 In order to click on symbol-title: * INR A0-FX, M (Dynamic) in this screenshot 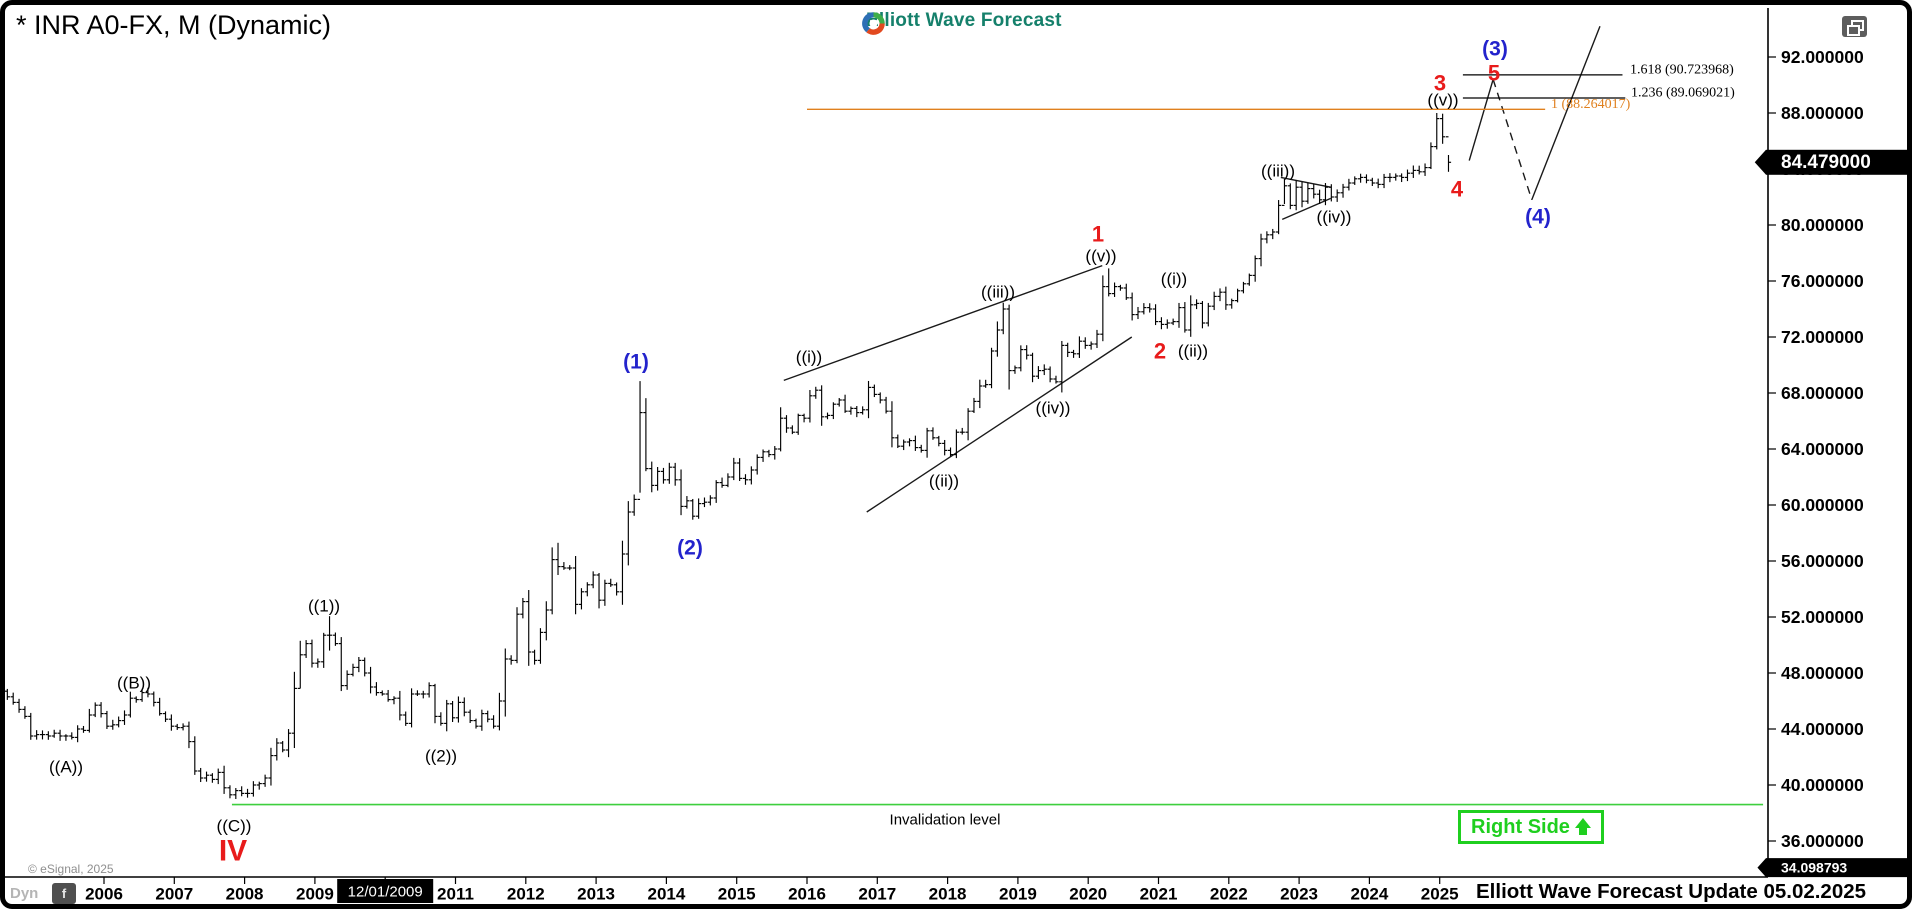, I will do `click(174, 25)`.